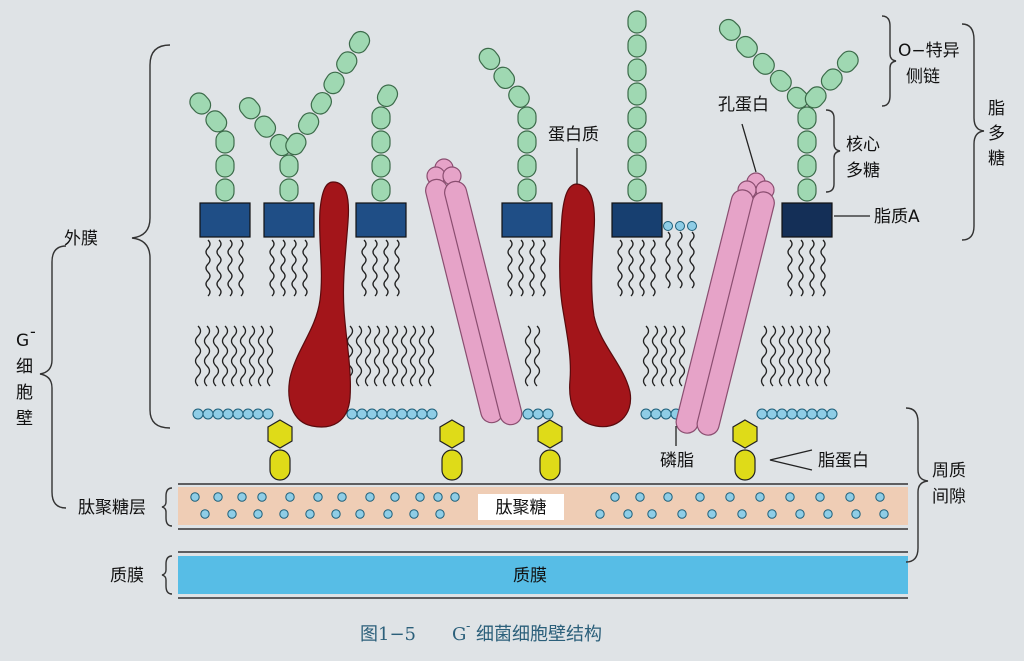 The width and height of the screenshot is (1024, 661). I want to click on peptidoglycan-layer: 肽聚糖, so click(543, 506).